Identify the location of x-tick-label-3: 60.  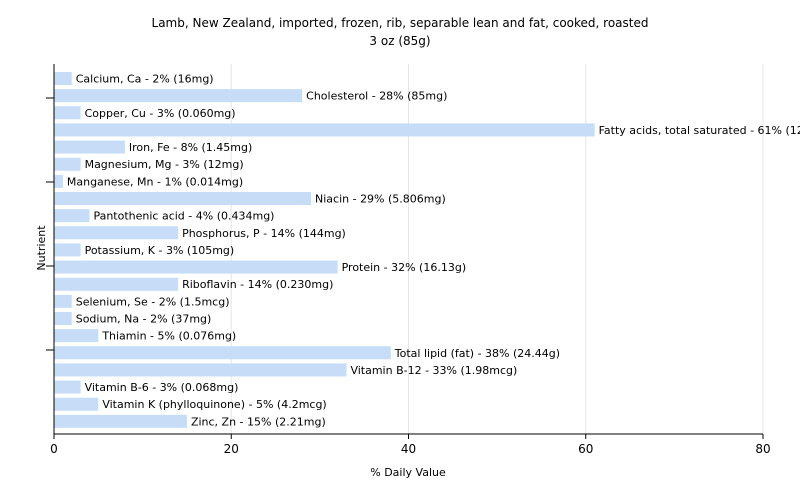
(585, 449).